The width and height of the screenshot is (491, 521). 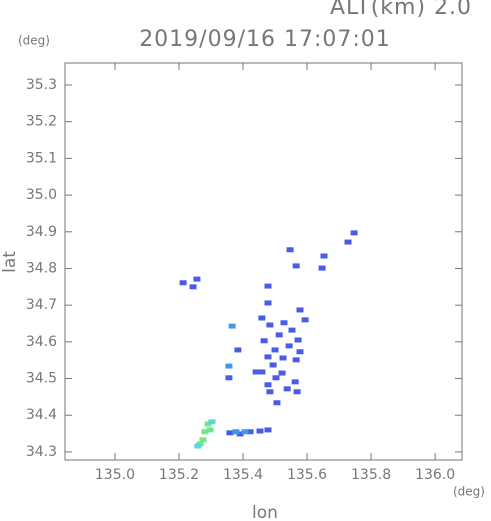 What do you see at coordinates (265, 39) in the screenshot?
I see `chart-title: 2019/09/16 17:07:01` at bounding box center [265, 39].